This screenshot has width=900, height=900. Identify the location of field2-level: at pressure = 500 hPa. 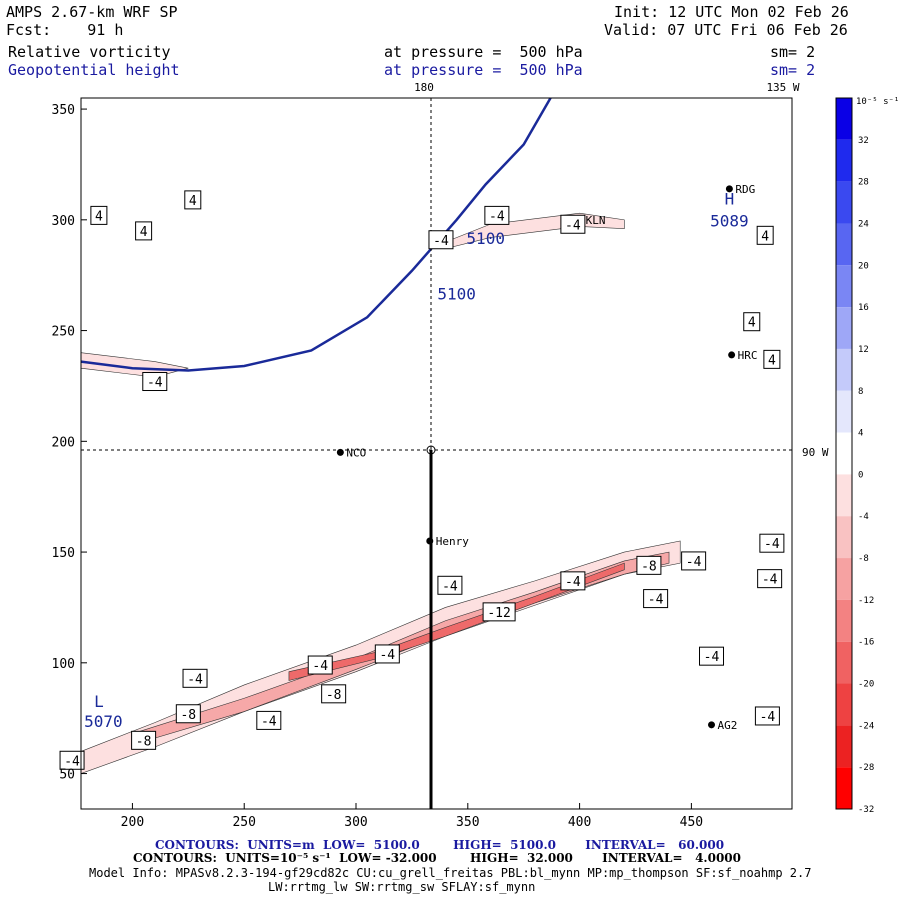
(483, 70).